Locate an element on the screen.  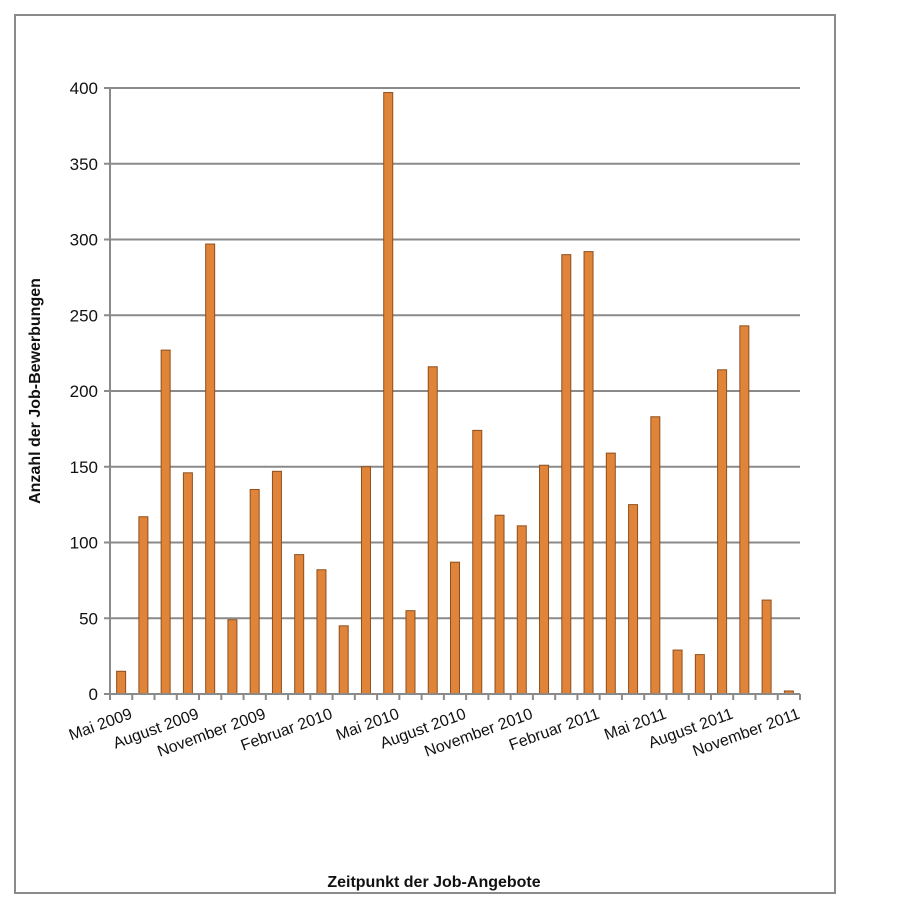
y-tick-label: 0 is located at coordinates (93, 694).